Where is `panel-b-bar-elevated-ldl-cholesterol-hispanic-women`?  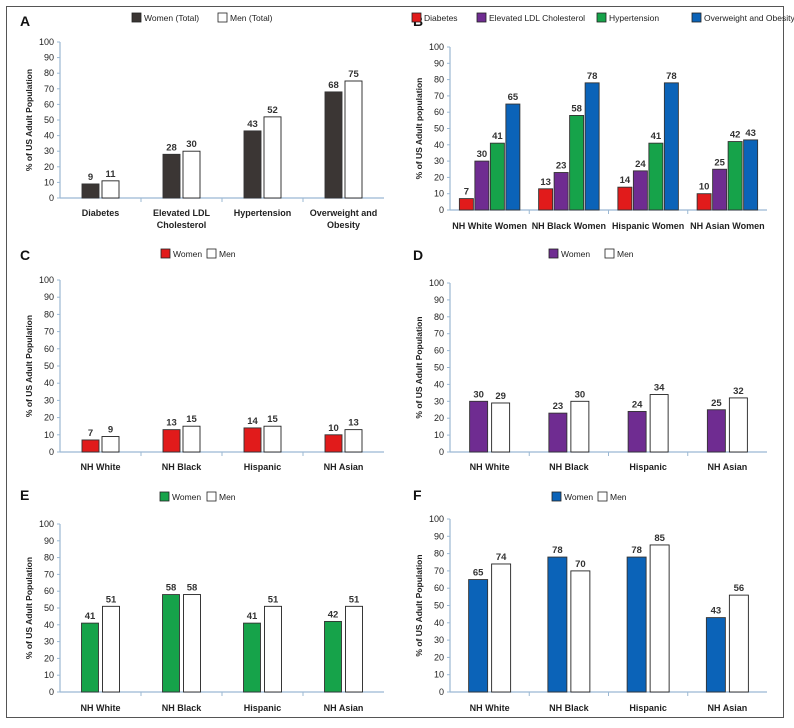
panel-b-bar-elevated-ldl-cholesterol-hispanic-women is located at coordinates (640, 190).